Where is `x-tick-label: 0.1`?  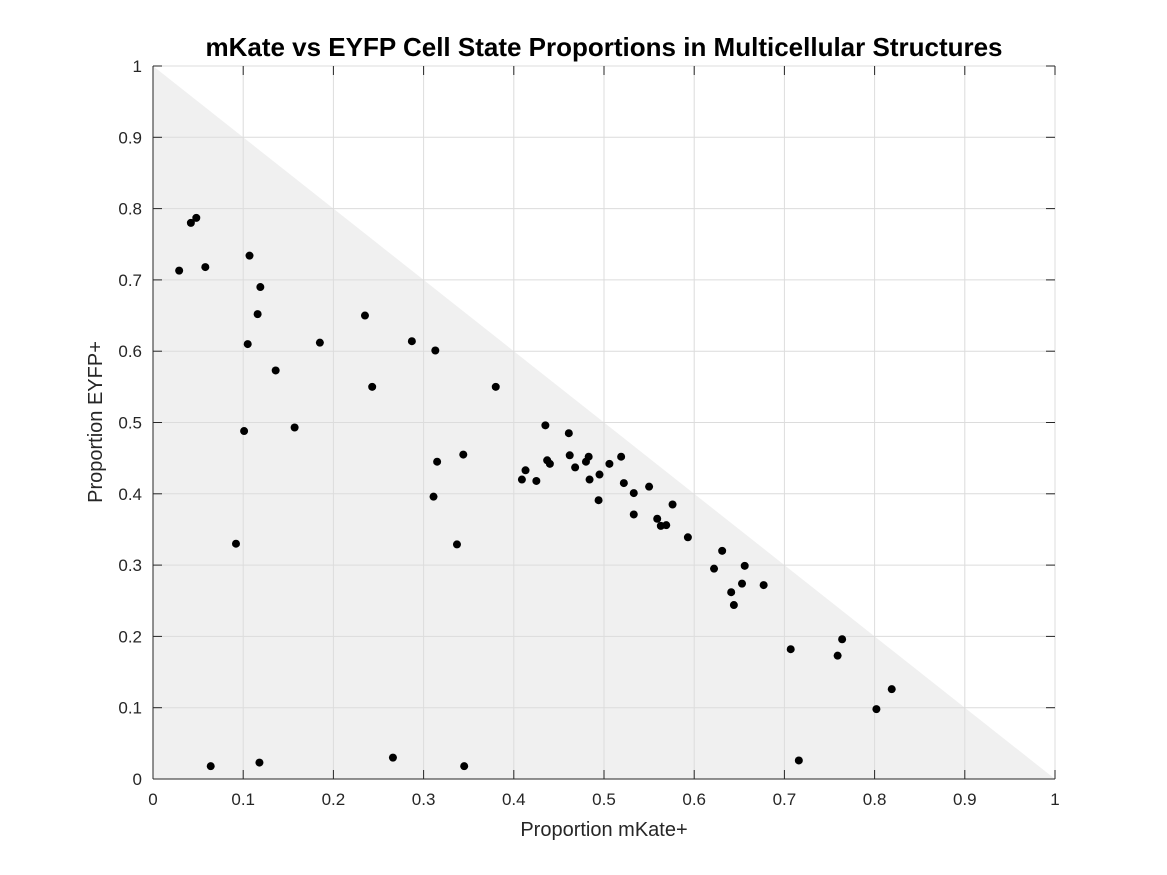 x-tick-label: 0.1 is located at coordinates (243, 799).